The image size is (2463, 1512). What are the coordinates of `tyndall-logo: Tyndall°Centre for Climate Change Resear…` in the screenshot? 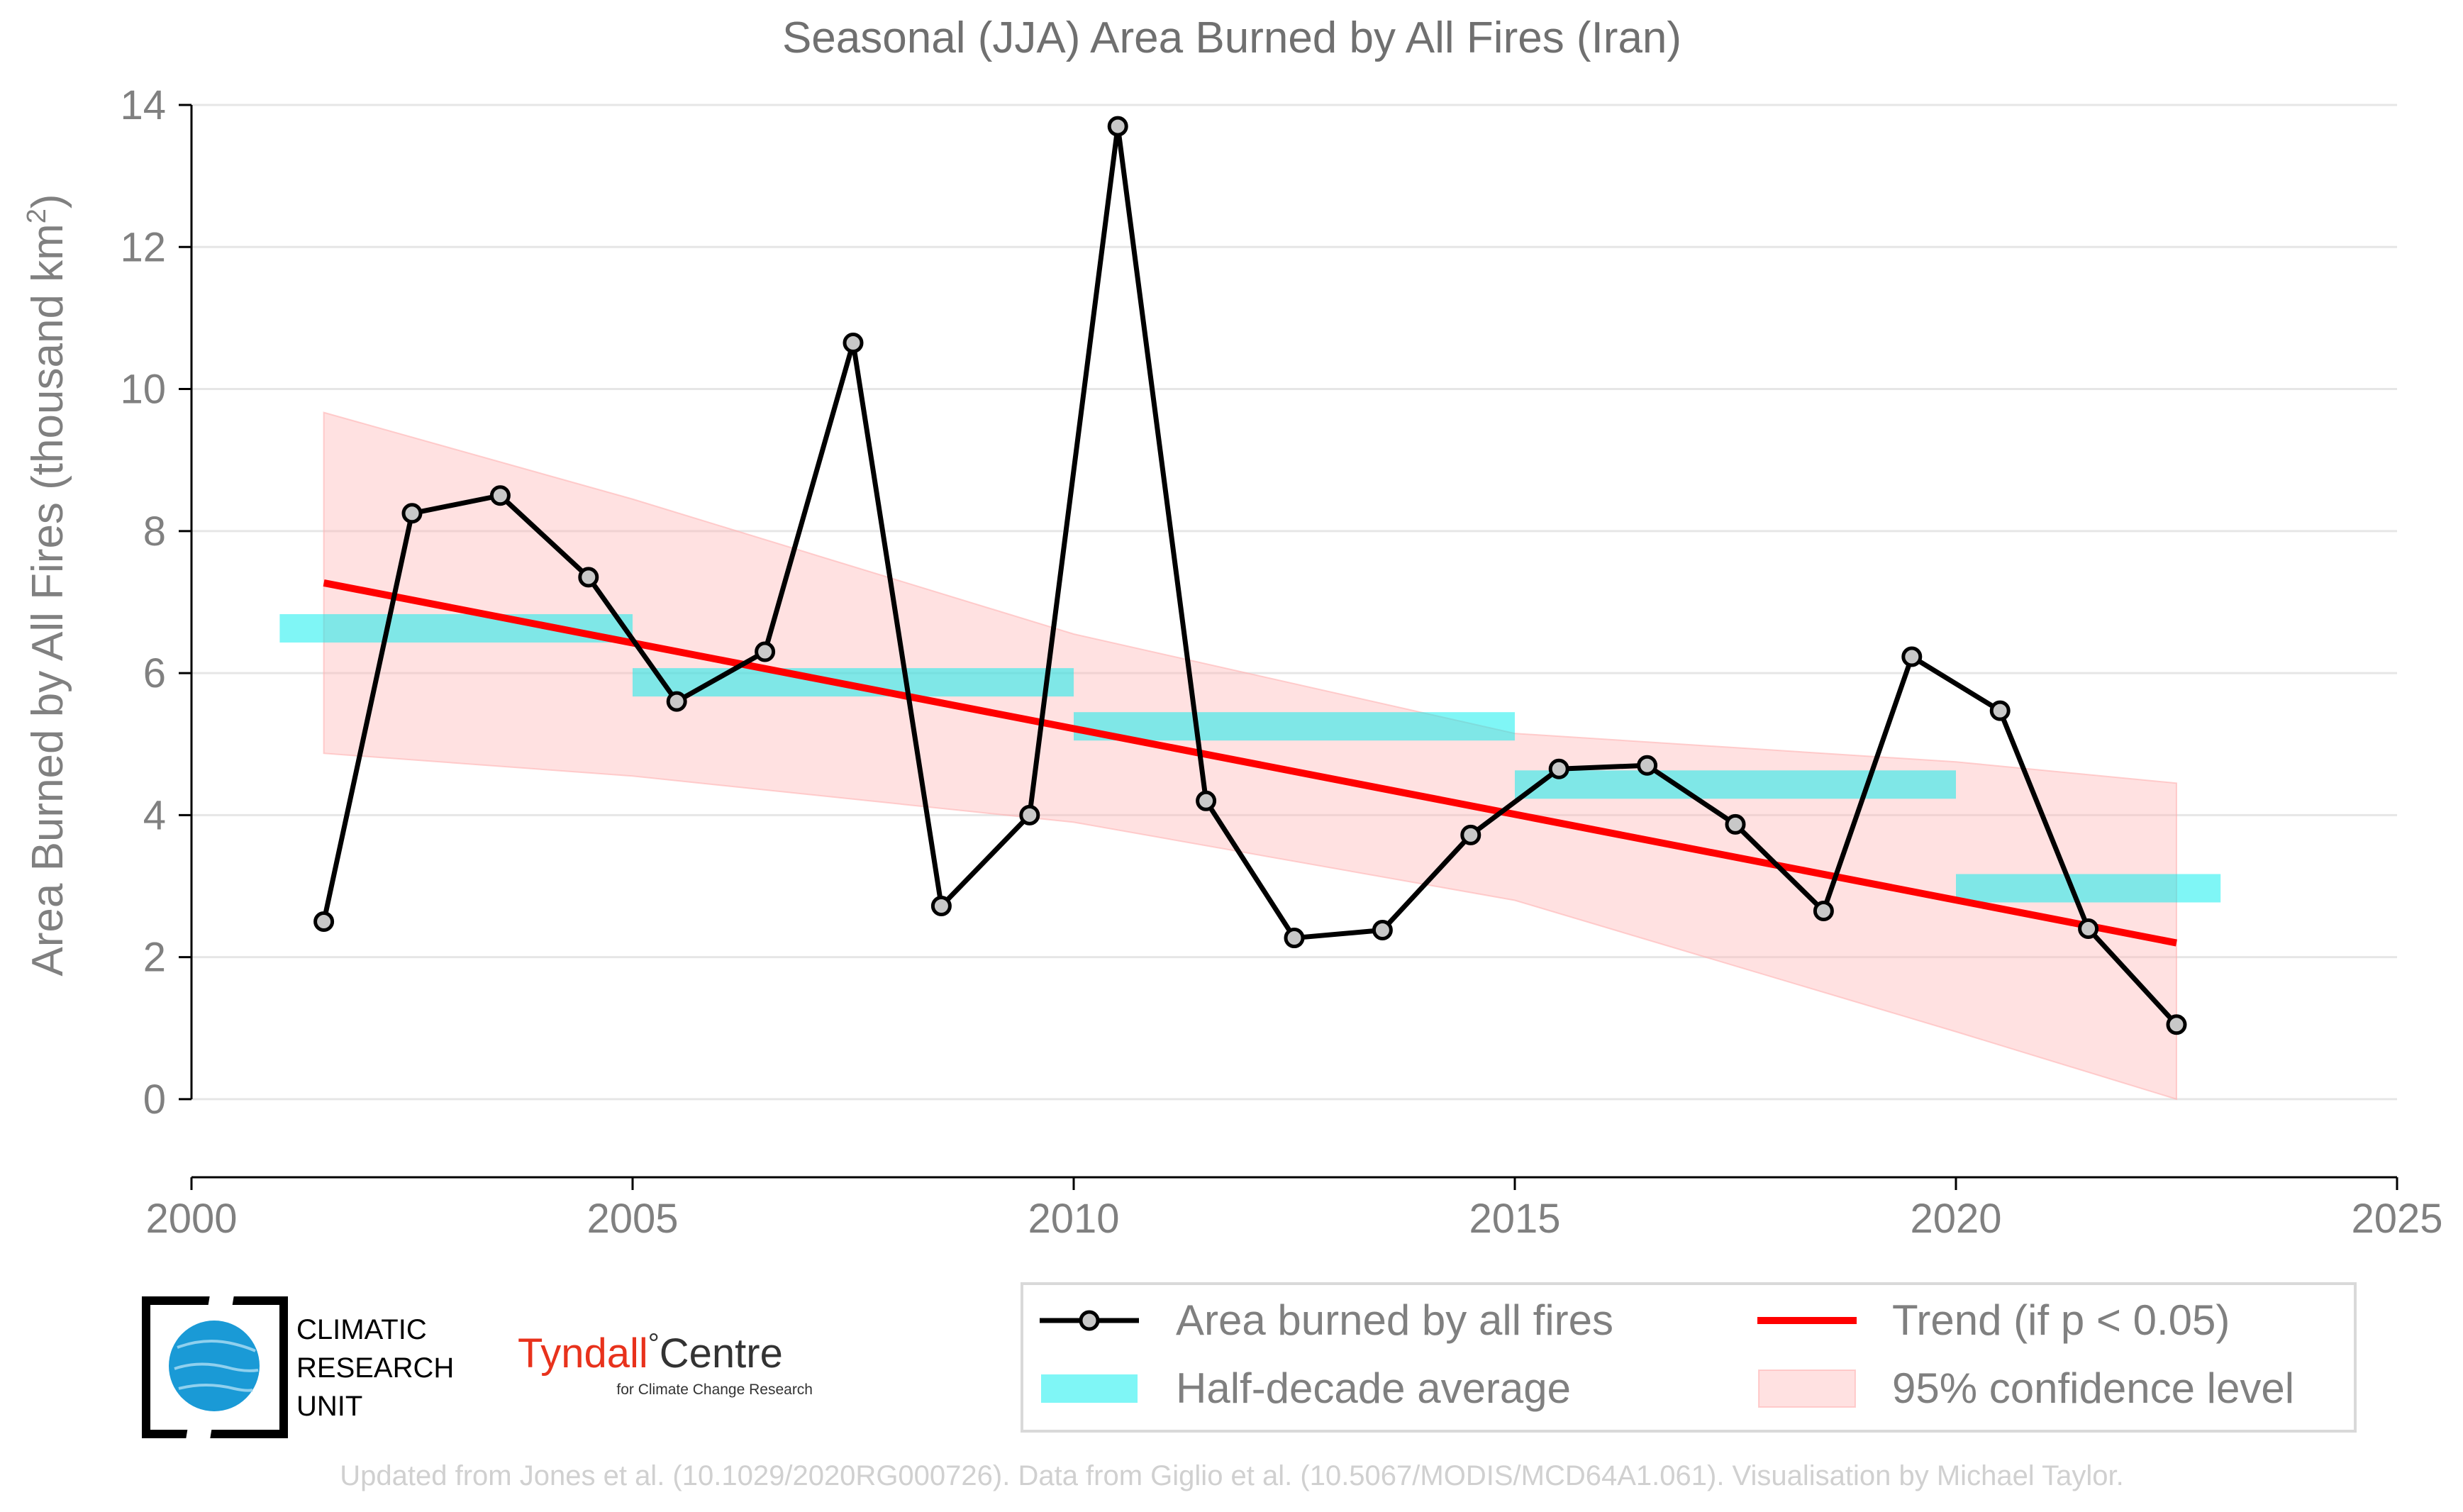 It's located at (665, 1363).